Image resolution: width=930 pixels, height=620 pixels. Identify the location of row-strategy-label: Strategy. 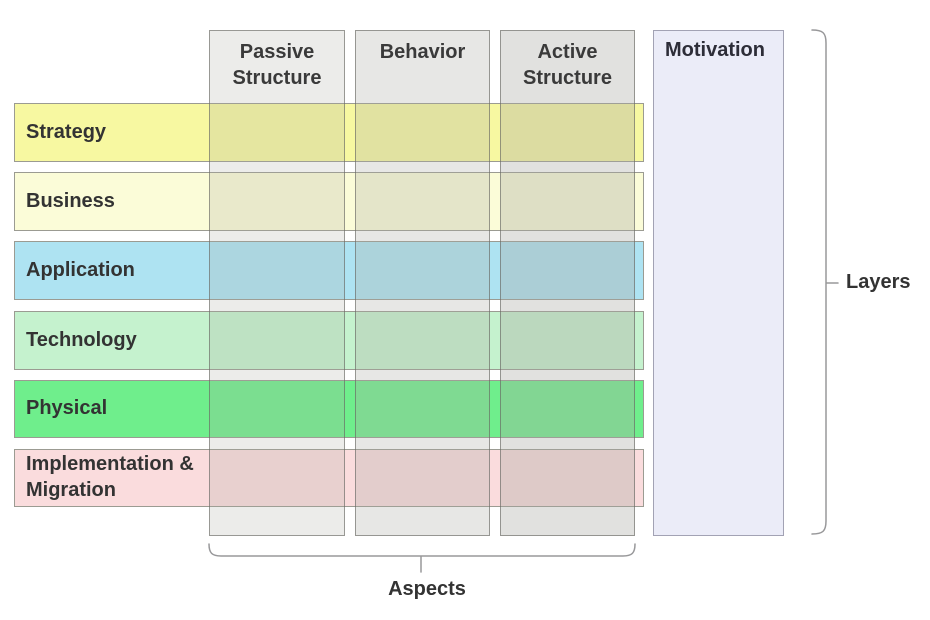
(66, 131).